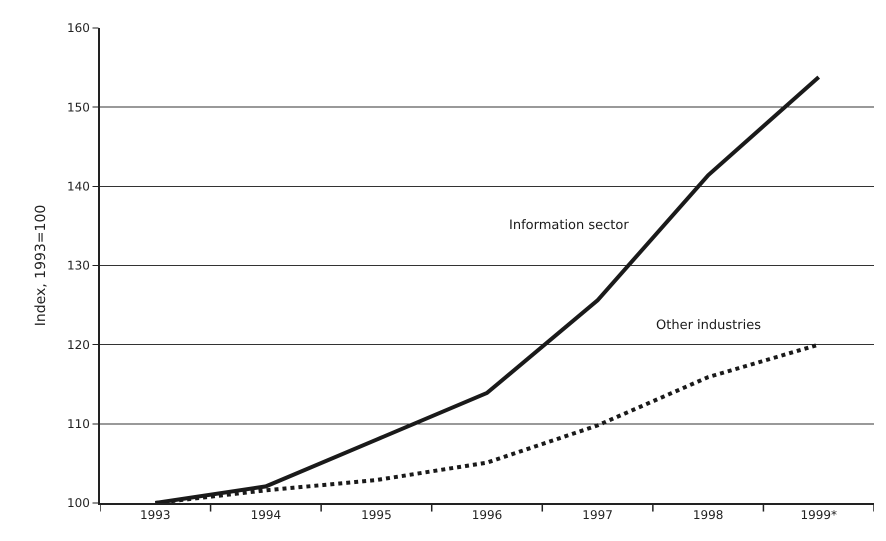  Describe the element at coordinates (569, 225) in the screenshot. I see `series-label: Information sector` at that location.